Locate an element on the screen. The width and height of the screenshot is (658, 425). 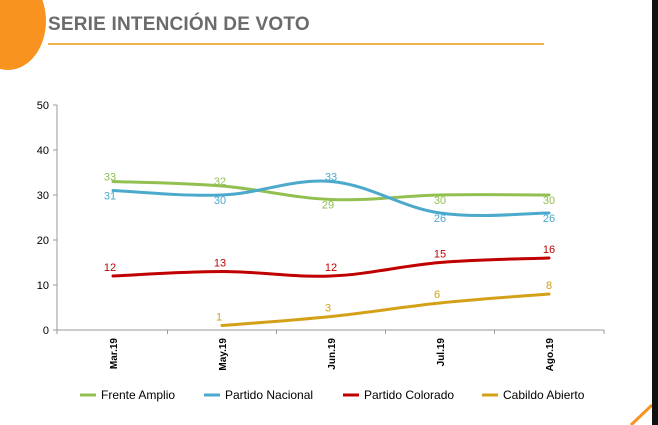
y-tick-label: 30 is located at coordinates (43, 196).